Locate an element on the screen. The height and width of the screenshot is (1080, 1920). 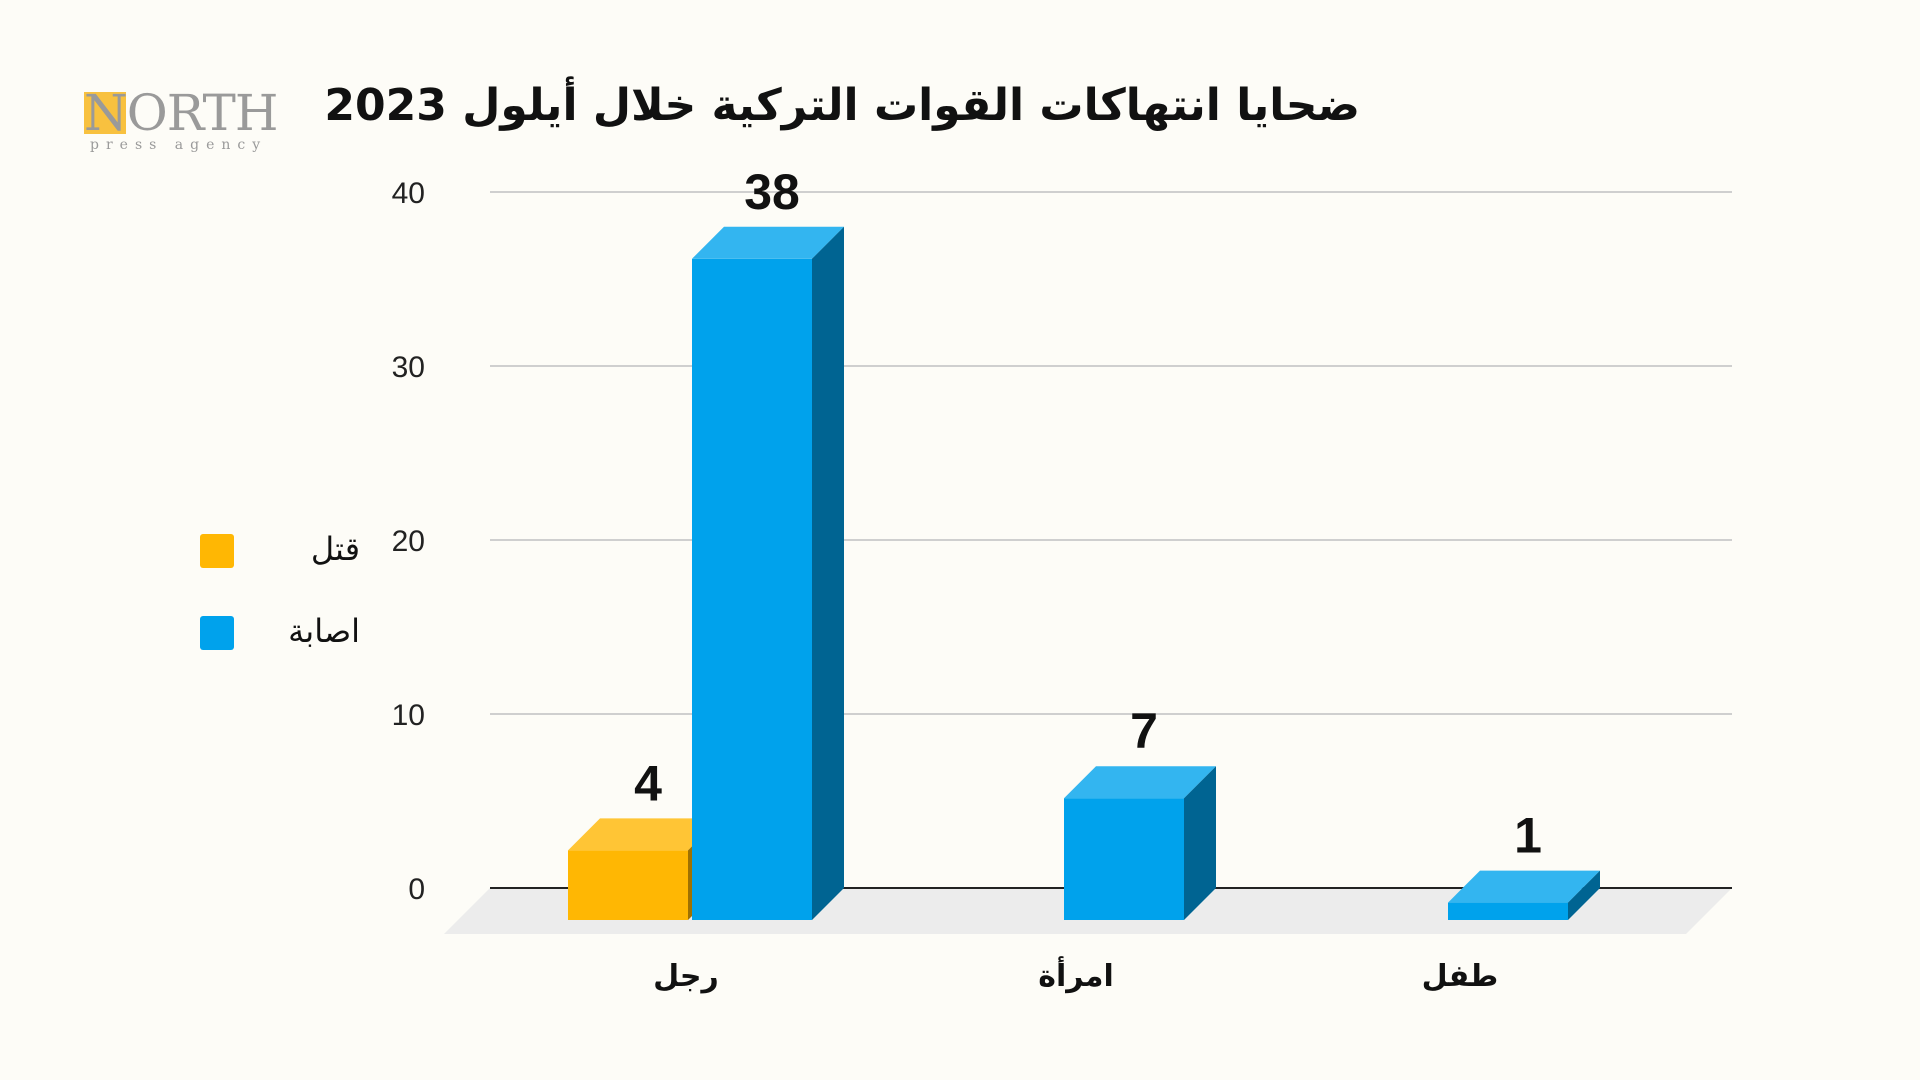
bar-injured-0-top is located at coordinates (768, 242).